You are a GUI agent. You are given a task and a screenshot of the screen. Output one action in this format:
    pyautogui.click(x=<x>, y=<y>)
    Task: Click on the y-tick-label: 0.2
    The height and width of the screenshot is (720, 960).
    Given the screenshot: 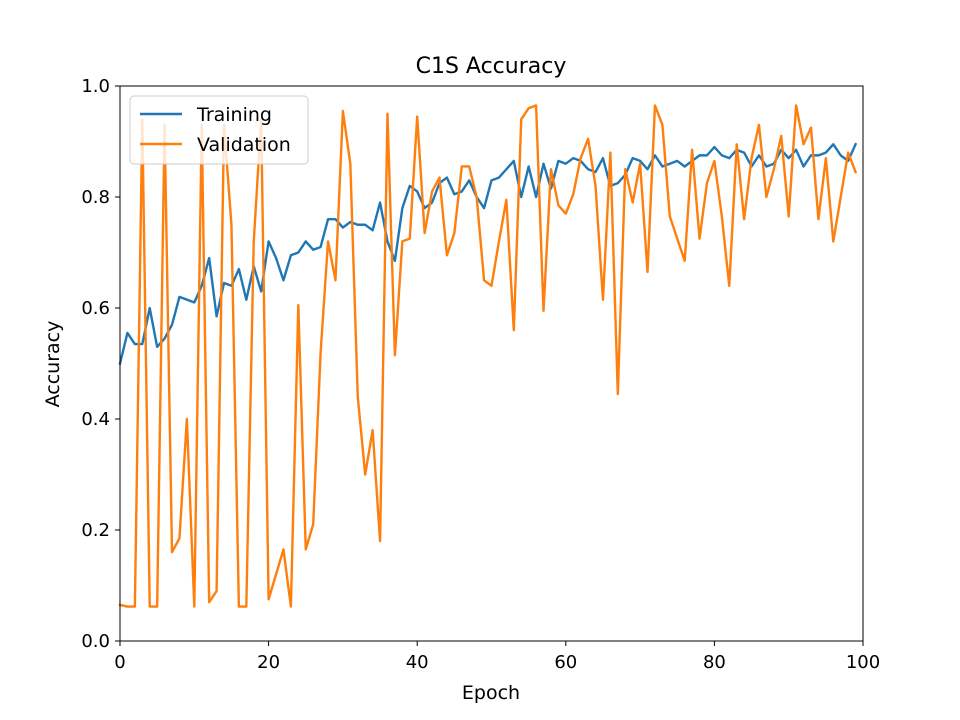 What is the action you would take?
    pyautogui.click(x=95, y=530)
    